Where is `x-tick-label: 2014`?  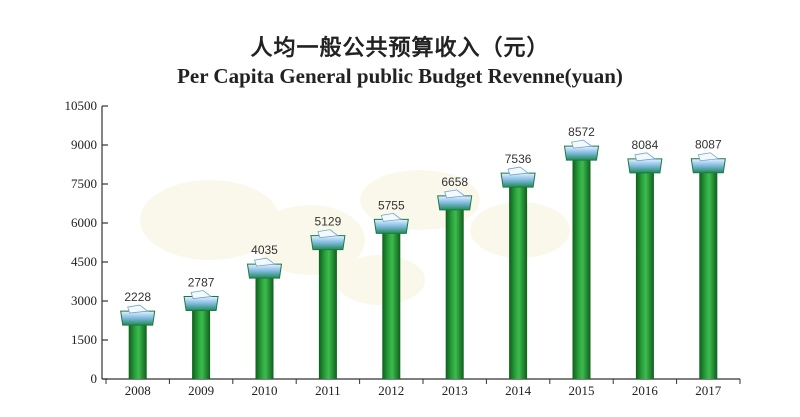
x-tick-label: 2014 is located at coordinates (518, 390).